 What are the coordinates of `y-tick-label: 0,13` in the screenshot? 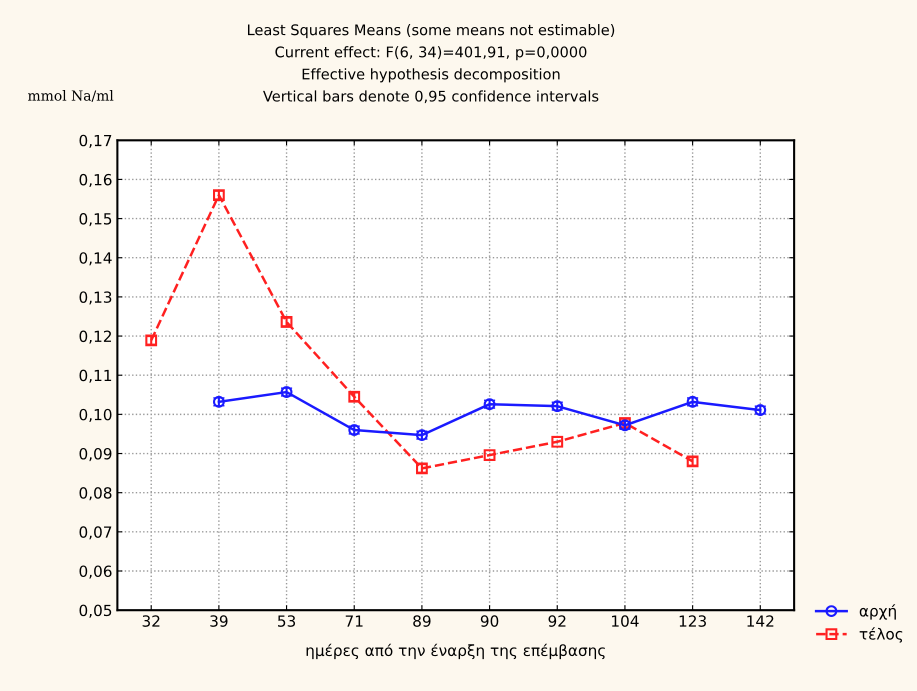 It's located at (96, 297).